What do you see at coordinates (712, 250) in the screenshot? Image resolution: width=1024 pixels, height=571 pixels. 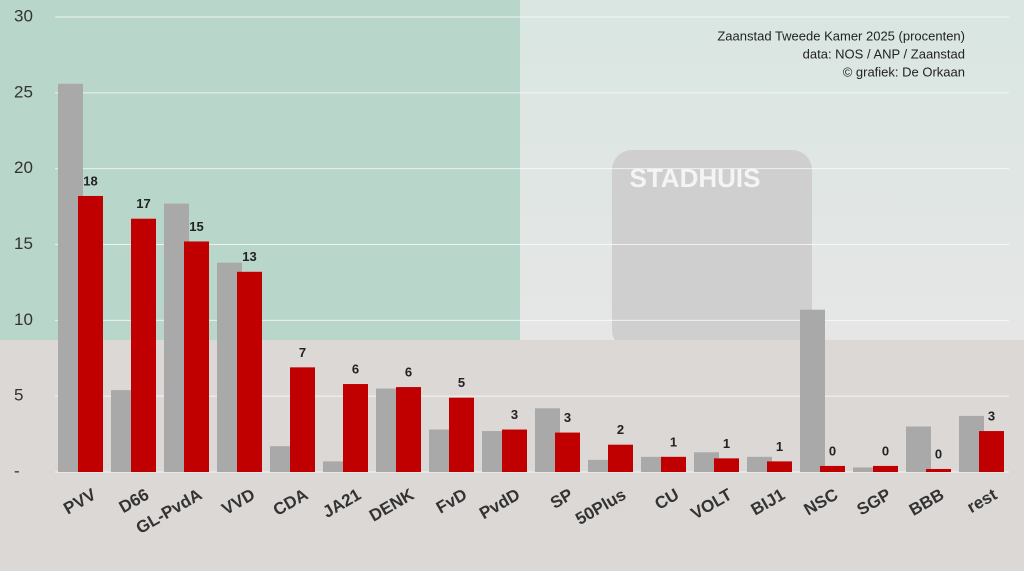 I see `background-entrance` at bounding box center [712, 250].